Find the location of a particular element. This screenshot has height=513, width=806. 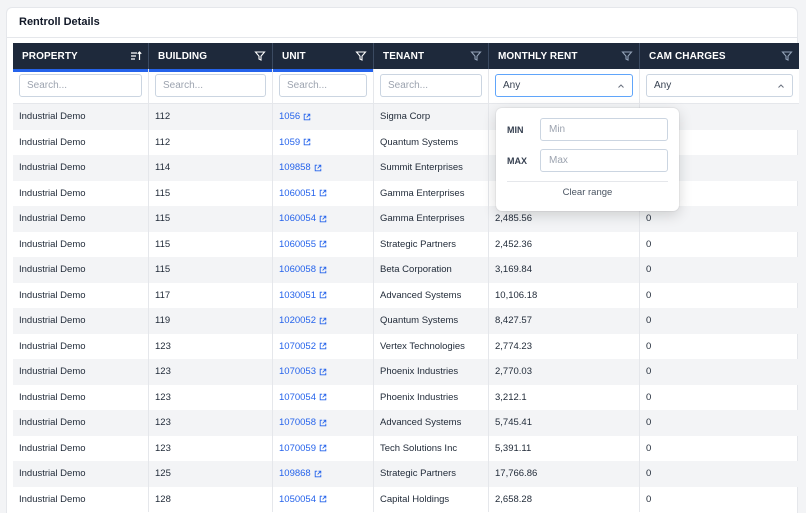

cell-building: 112 is located at coordinates (211, 142).